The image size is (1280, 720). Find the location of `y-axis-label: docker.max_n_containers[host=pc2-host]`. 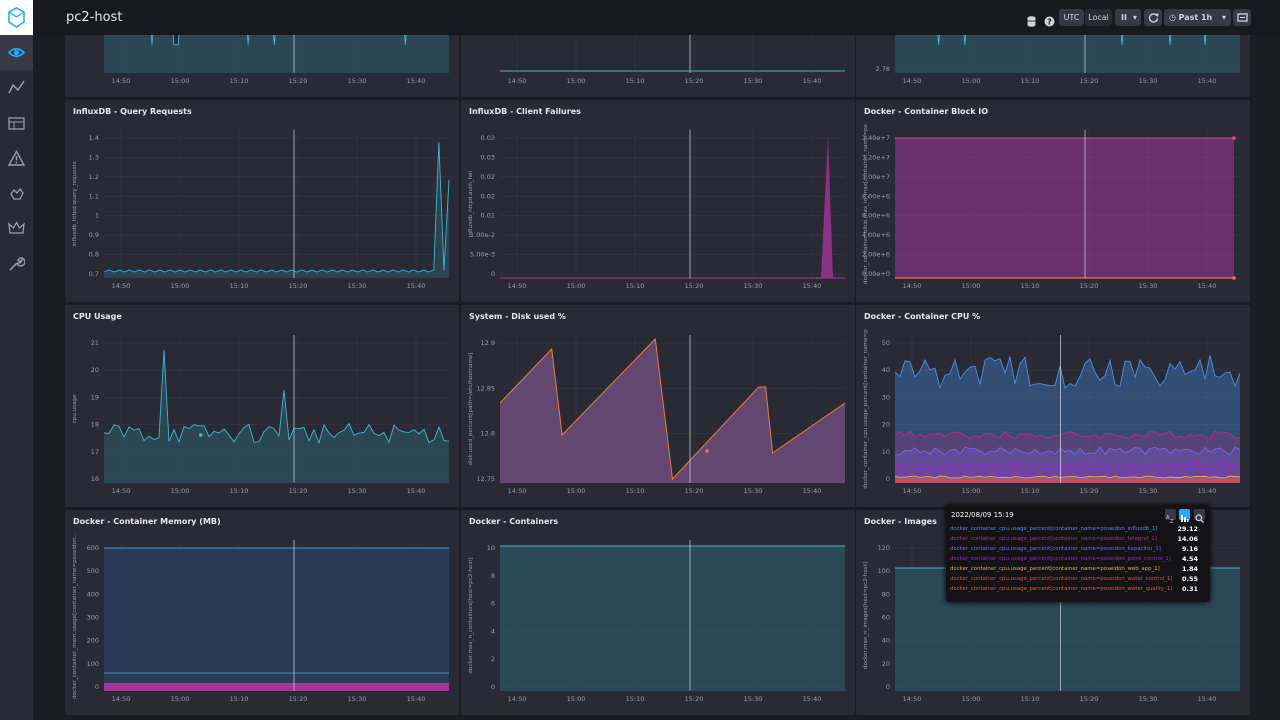

y-axis-label: docker.max_n_containers[host=pc2-host] is located at coordinates (471, 615).